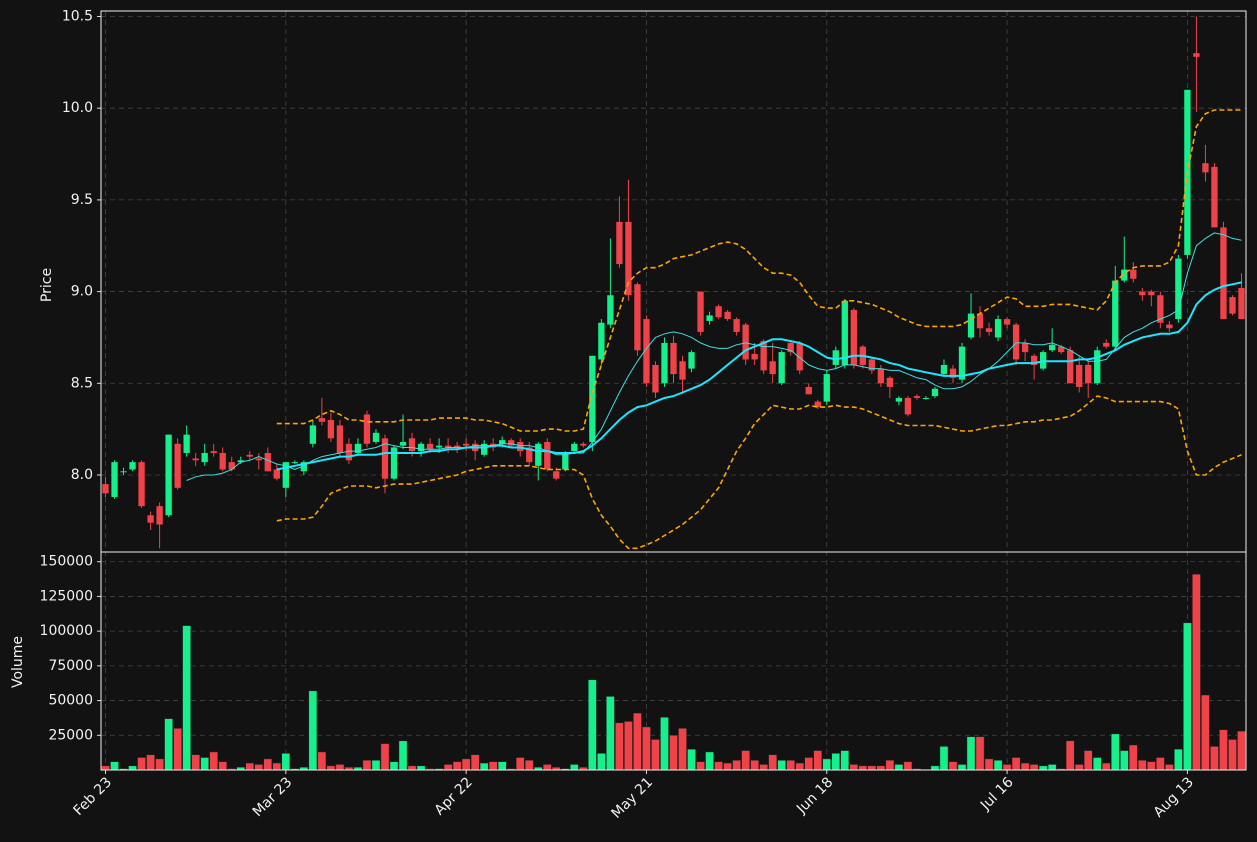 This screenshot has height=842, width=1257. What do you see at coordinates (77, 17) in the screenshot?
I see `y-tick-label: 10.5` at bounding box center [77, 17].